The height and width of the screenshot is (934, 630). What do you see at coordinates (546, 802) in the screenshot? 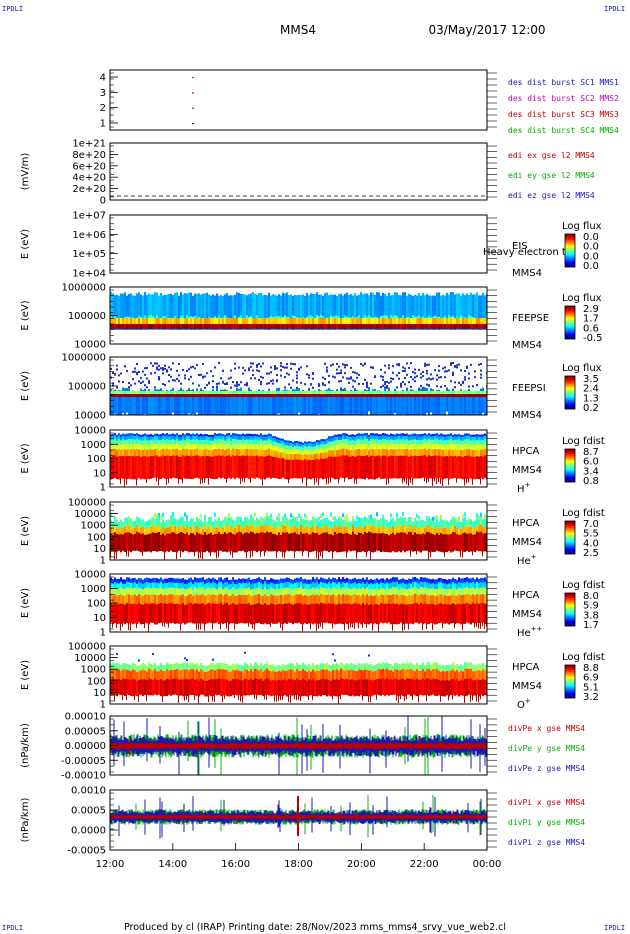
I see `legend-entry: divPi x gse MMS4` at bounding box center [546, 802].